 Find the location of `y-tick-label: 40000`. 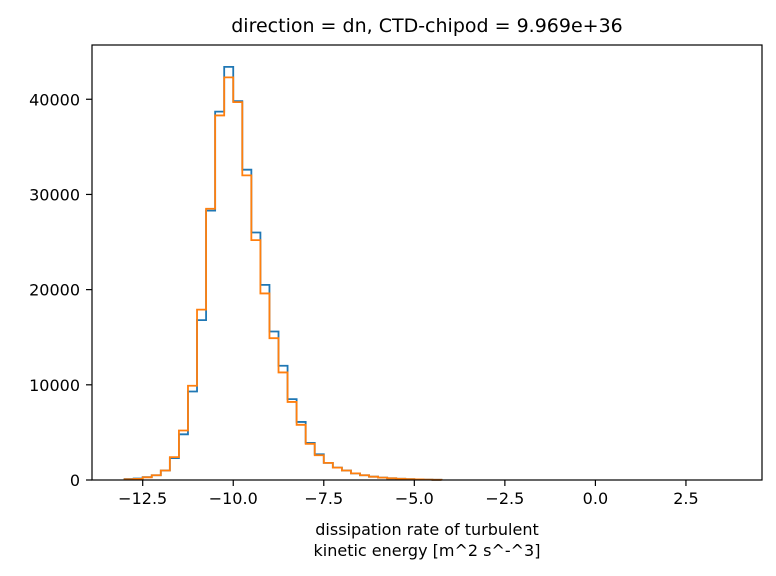

y-tick-label: 40000 is located at coordinates (54, 99).